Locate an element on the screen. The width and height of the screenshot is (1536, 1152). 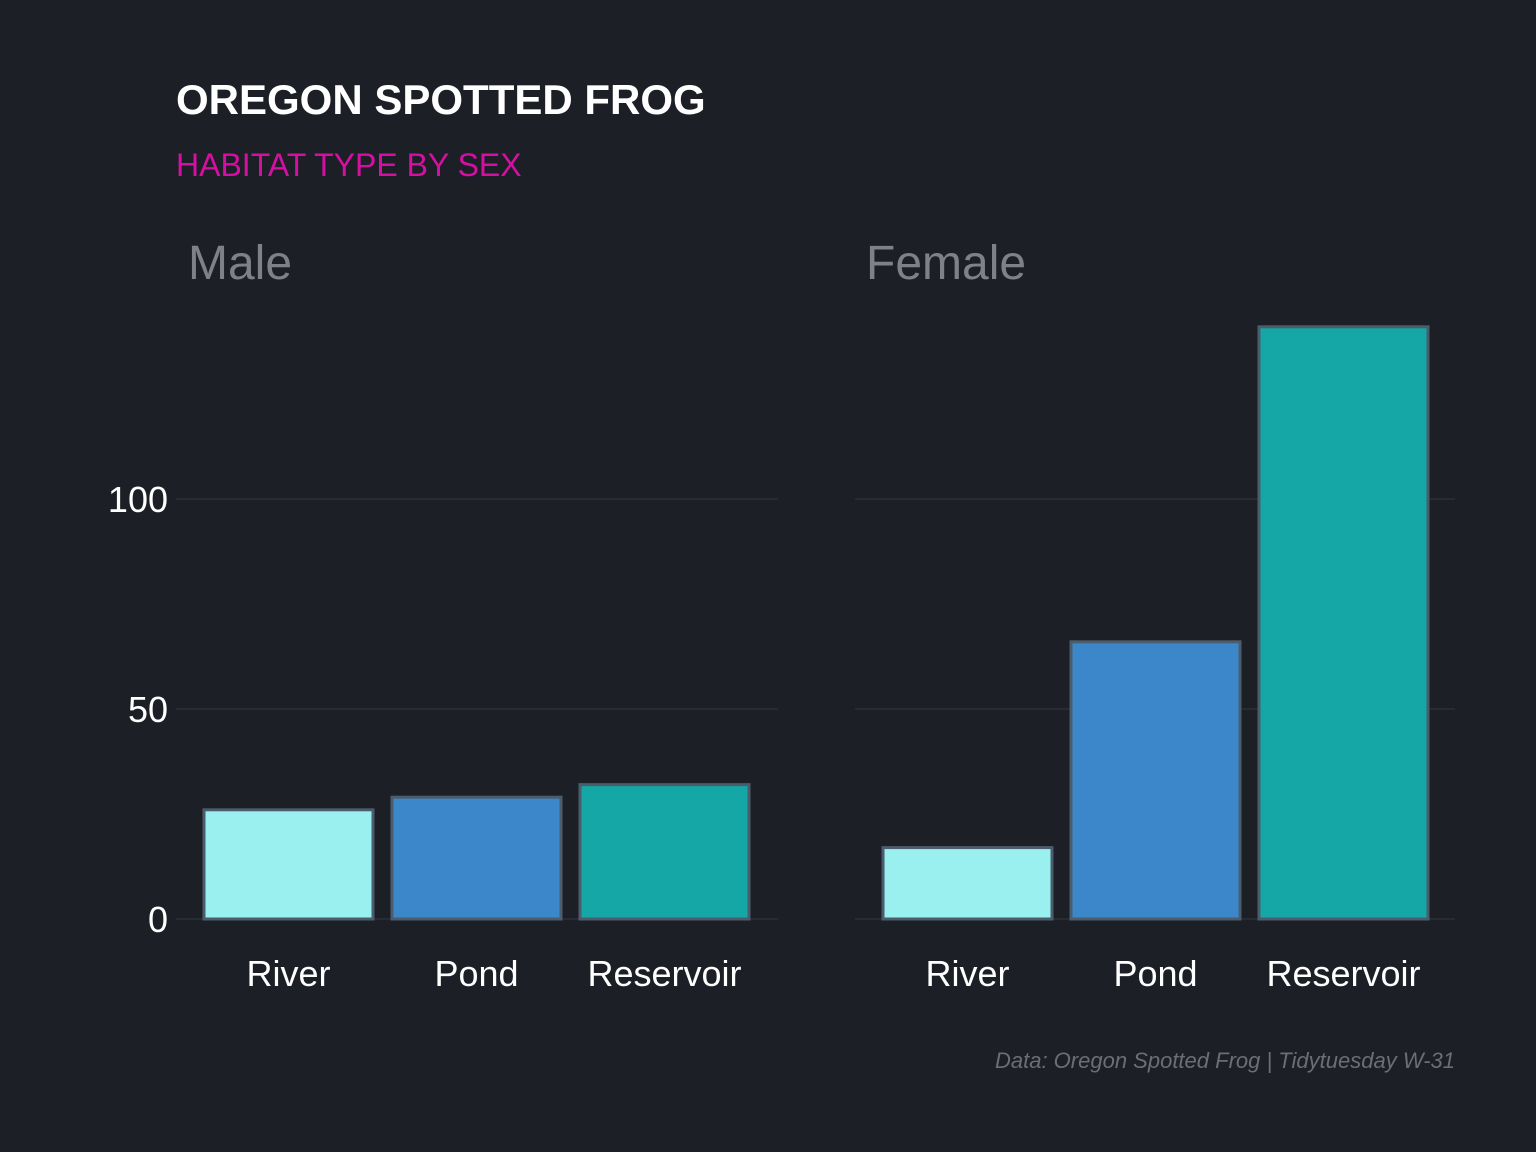
bar-female-reservoir is located at coordinates (1343, 623).